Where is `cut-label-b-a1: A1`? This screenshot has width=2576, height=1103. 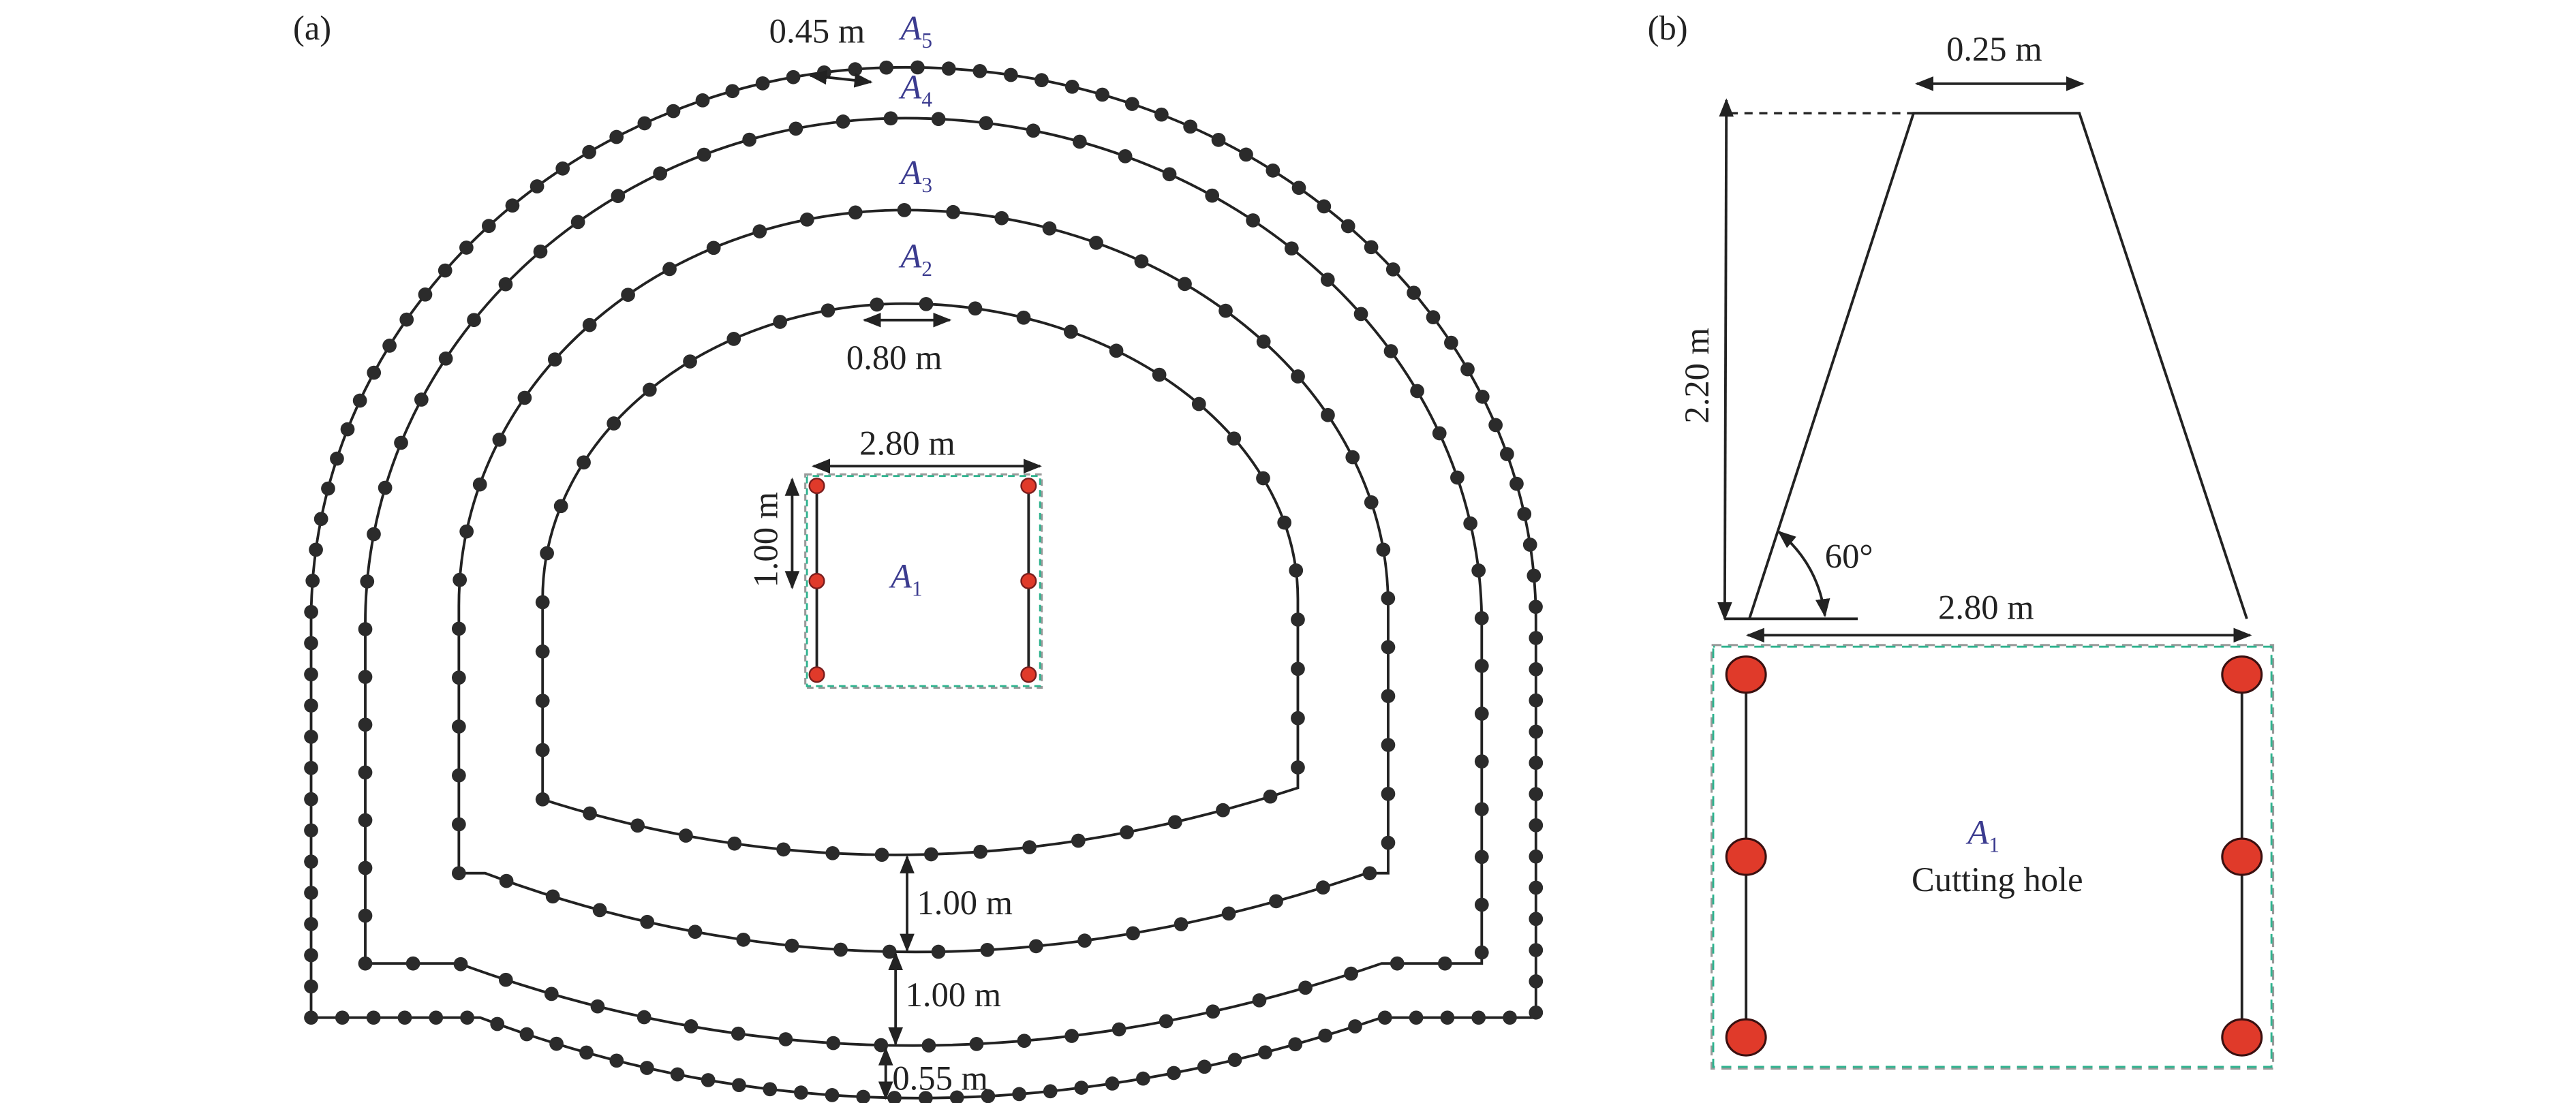 cut-label-b-a1: A1 is located at coordinates (1982, 834).